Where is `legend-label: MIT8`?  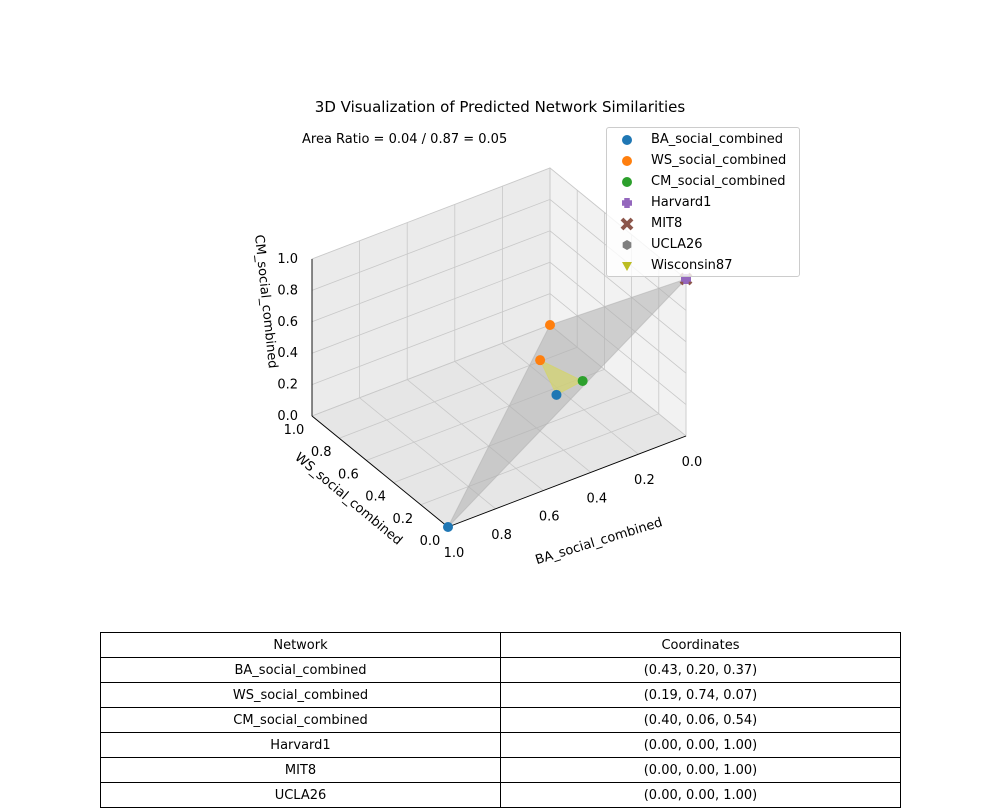 legend-label: MIT8 is located at coordinates (667, 223).